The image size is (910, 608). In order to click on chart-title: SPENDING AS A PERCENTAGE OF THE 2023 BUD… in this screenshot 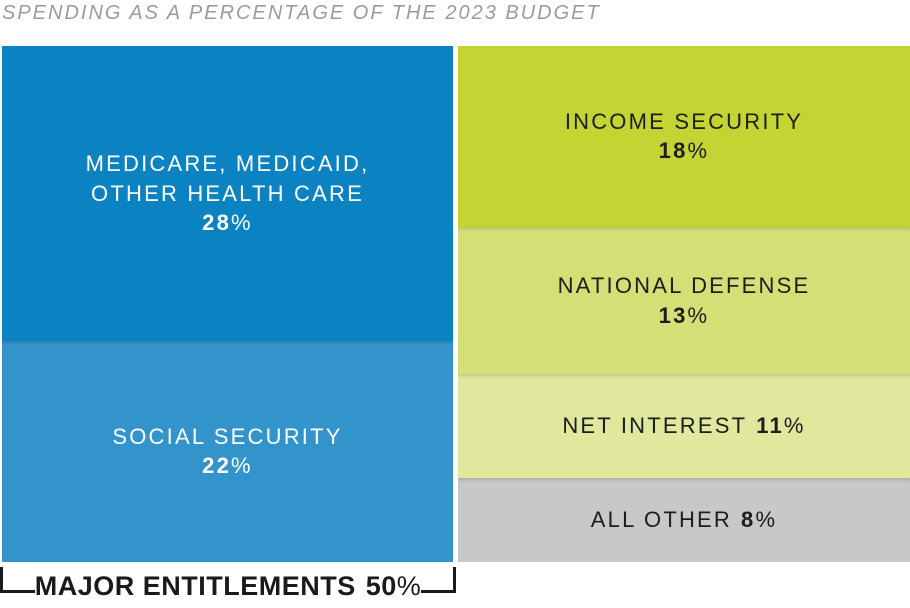, I will do `click(301, 13)`.